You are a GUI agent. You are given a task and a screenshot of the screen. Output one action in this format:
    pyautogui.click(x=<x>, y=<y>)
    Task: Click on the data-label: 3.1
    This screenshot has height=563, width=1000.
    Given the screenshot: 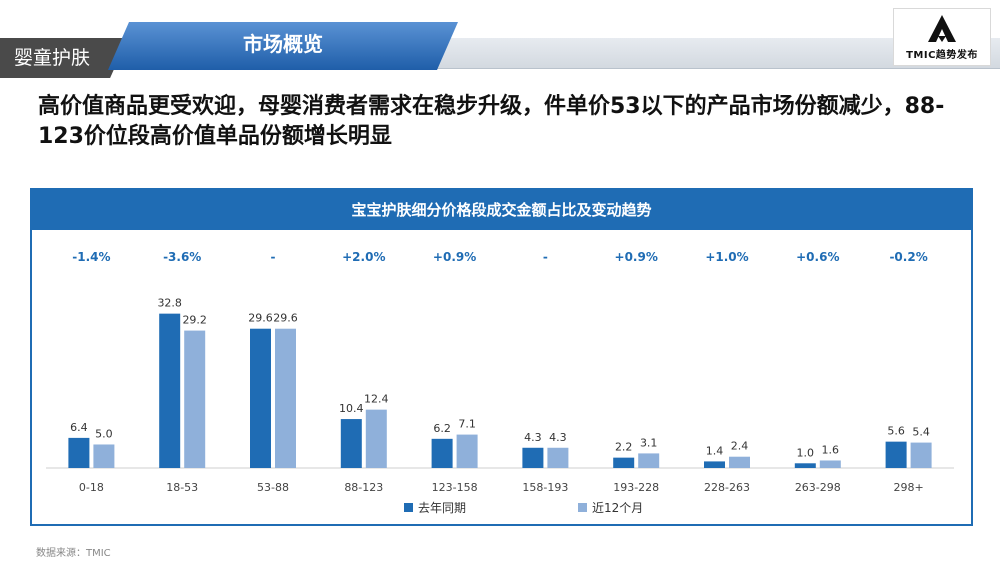 What is the action you would take?
    pyautogui.click(x=649, y=442)
    